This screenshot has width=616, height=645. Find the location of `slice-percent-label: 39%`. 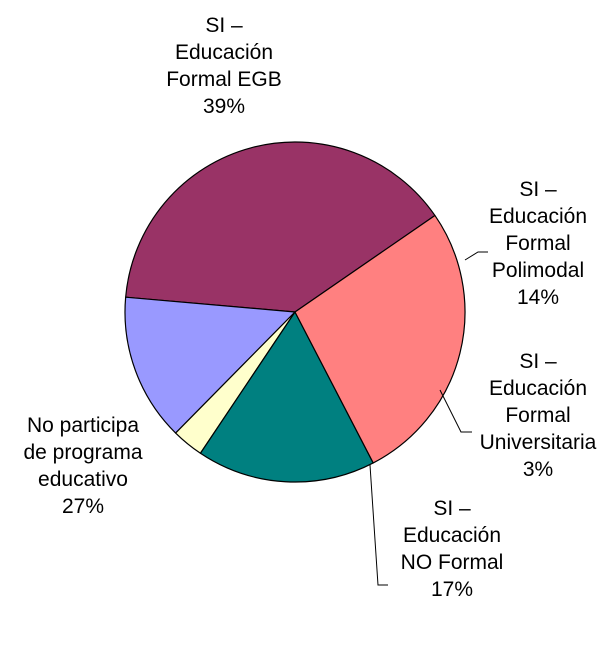

slice-percent-label: 39% is located at coordinates (224, 106).